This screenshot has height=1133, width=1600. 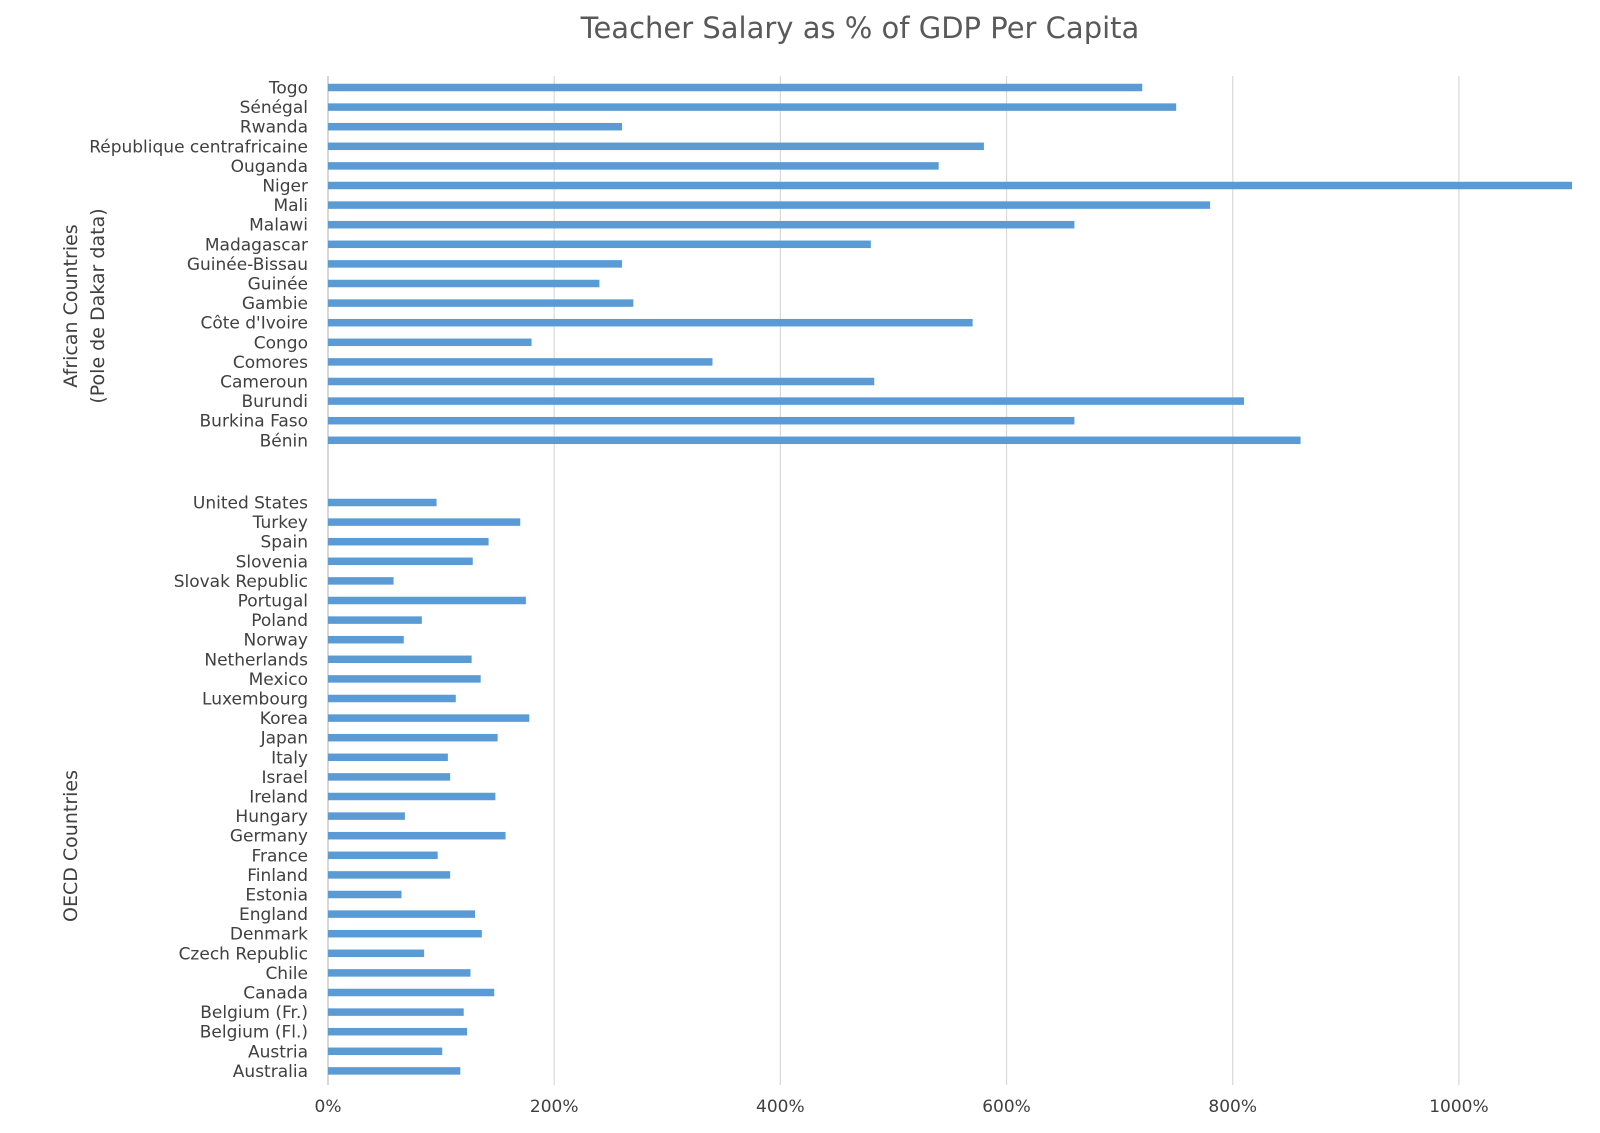 I want to click on category-label: Belgium (Fl.), so click(x=254, y=1033).